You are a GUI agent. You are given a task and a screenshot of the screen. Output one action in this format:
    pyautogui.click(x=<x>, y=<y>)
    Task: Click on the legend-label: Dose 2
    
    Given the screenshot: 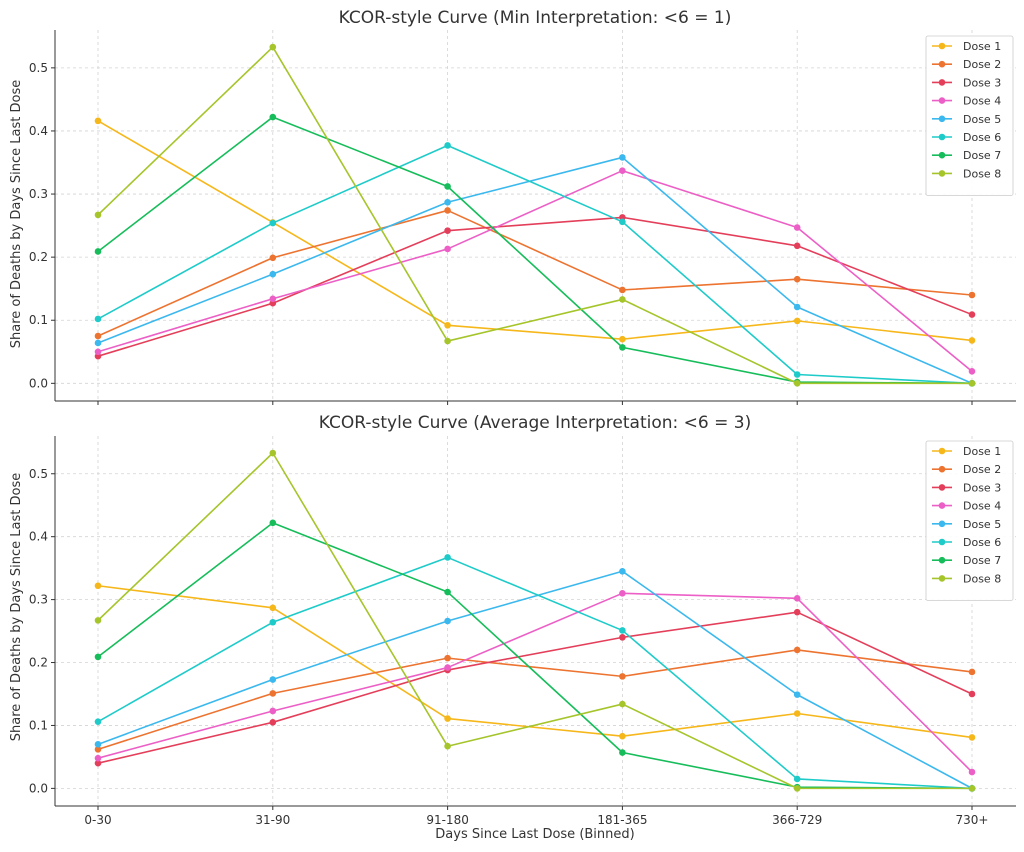 What is the action you would take?
    pyautogui.click(x=982, y=469)
    